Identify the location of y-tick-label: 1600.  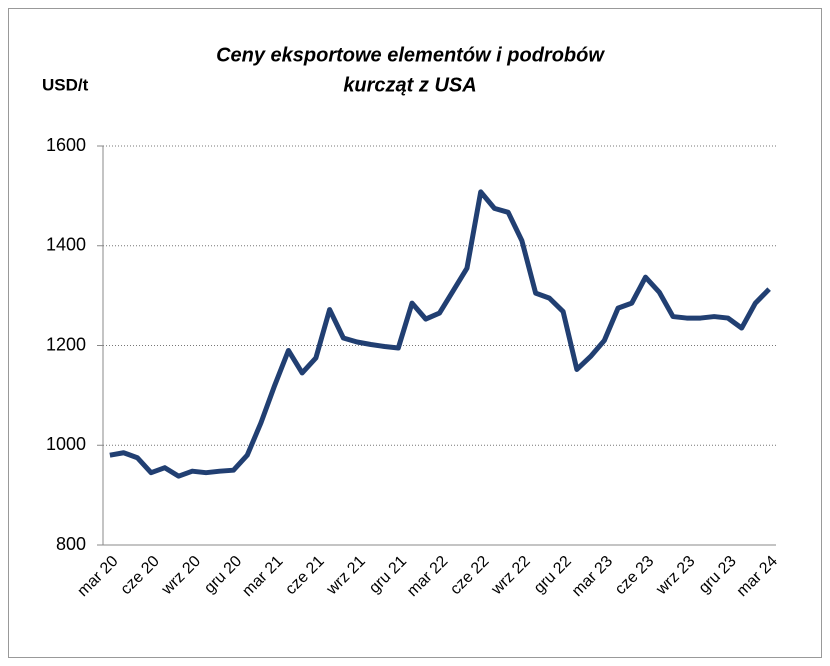
(66, 145).